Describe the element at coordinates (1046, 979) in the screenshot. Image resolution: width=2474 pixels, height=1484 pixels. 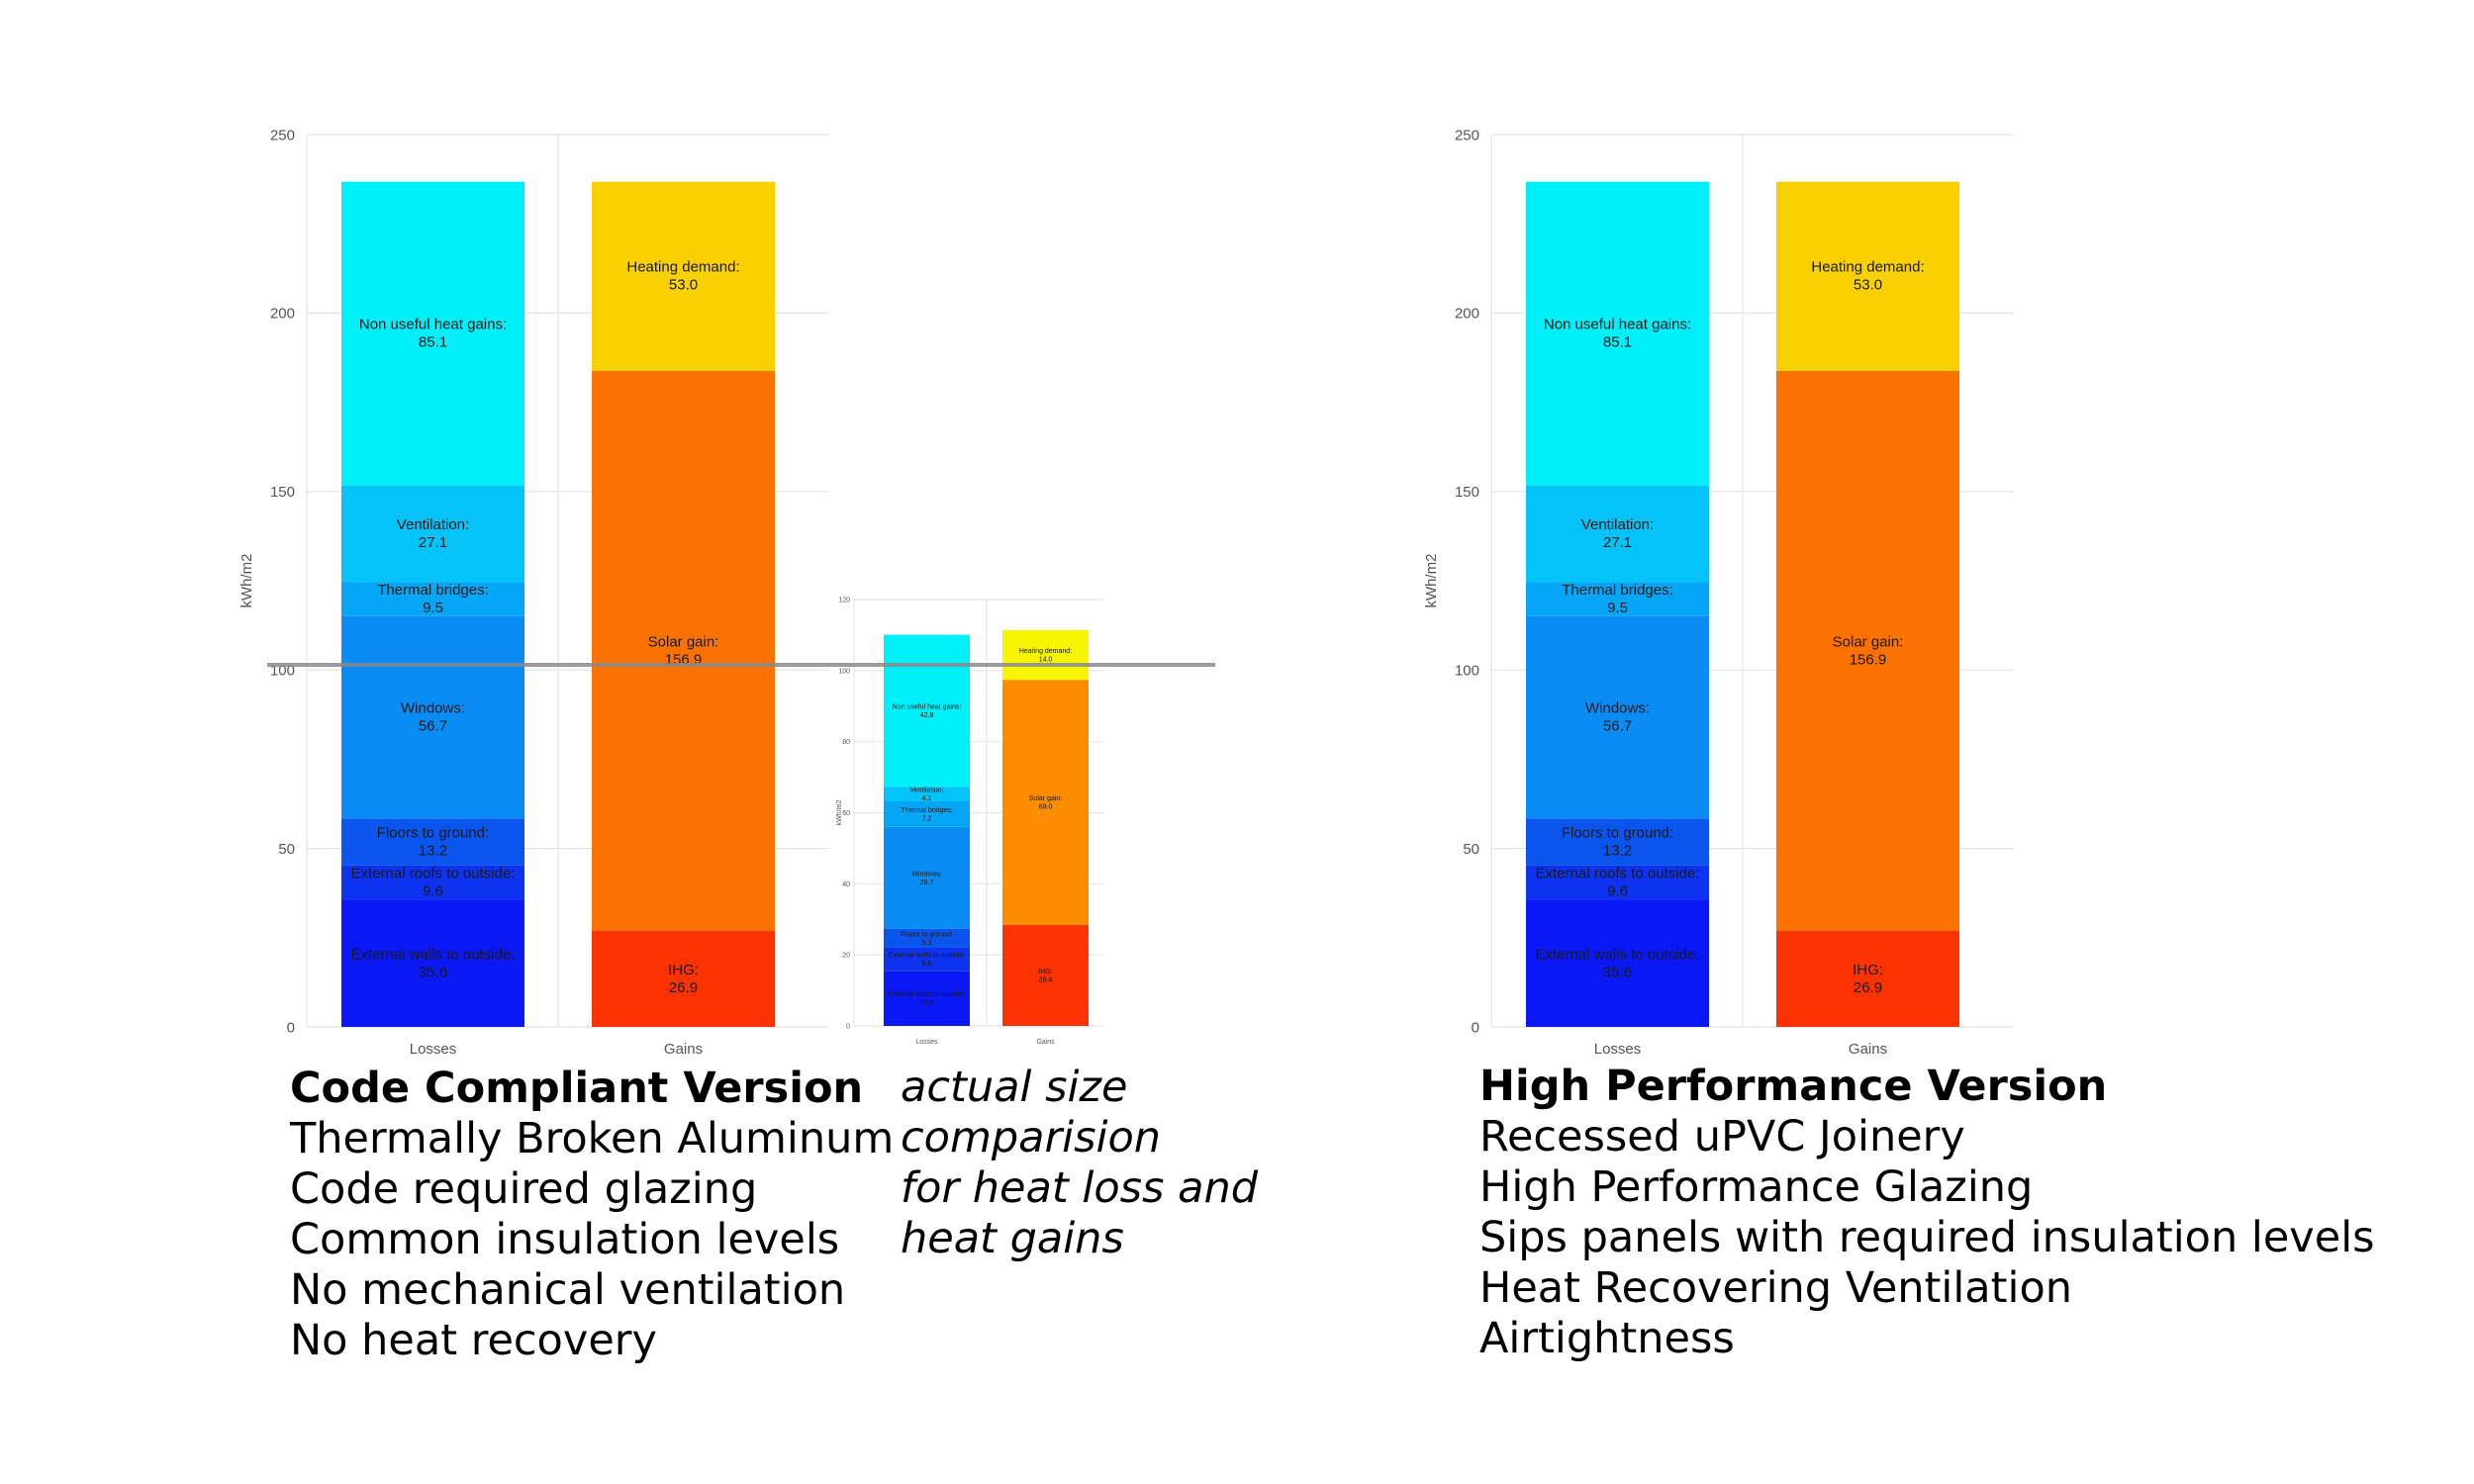
I see `gains-segment-value: 28.4` at that location.